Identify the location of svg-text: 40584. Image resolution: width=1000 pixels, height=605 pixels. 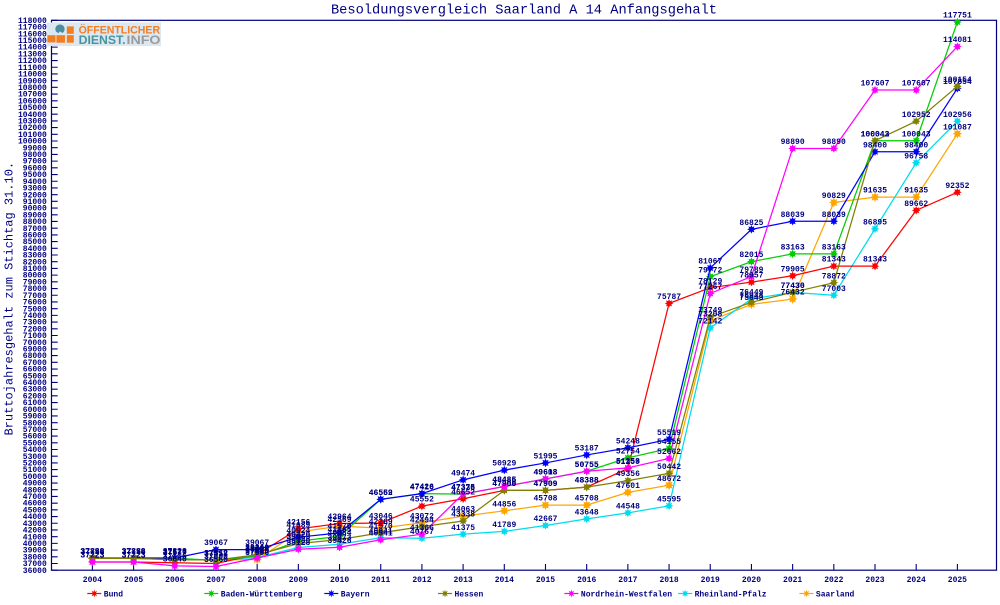
(340, 533).